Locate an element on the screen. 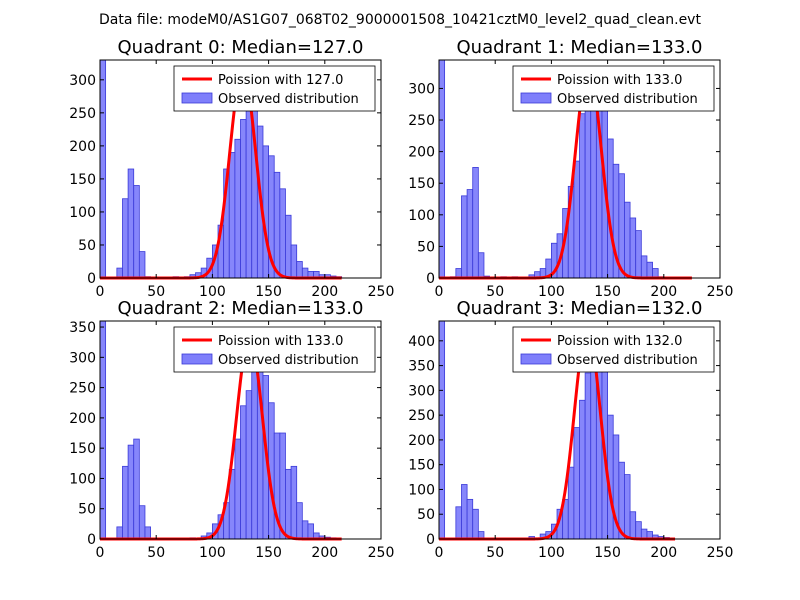 Image resolution: width=800 pixels, height=600 pixels. axes-frame is located at coordinates (579, 169).